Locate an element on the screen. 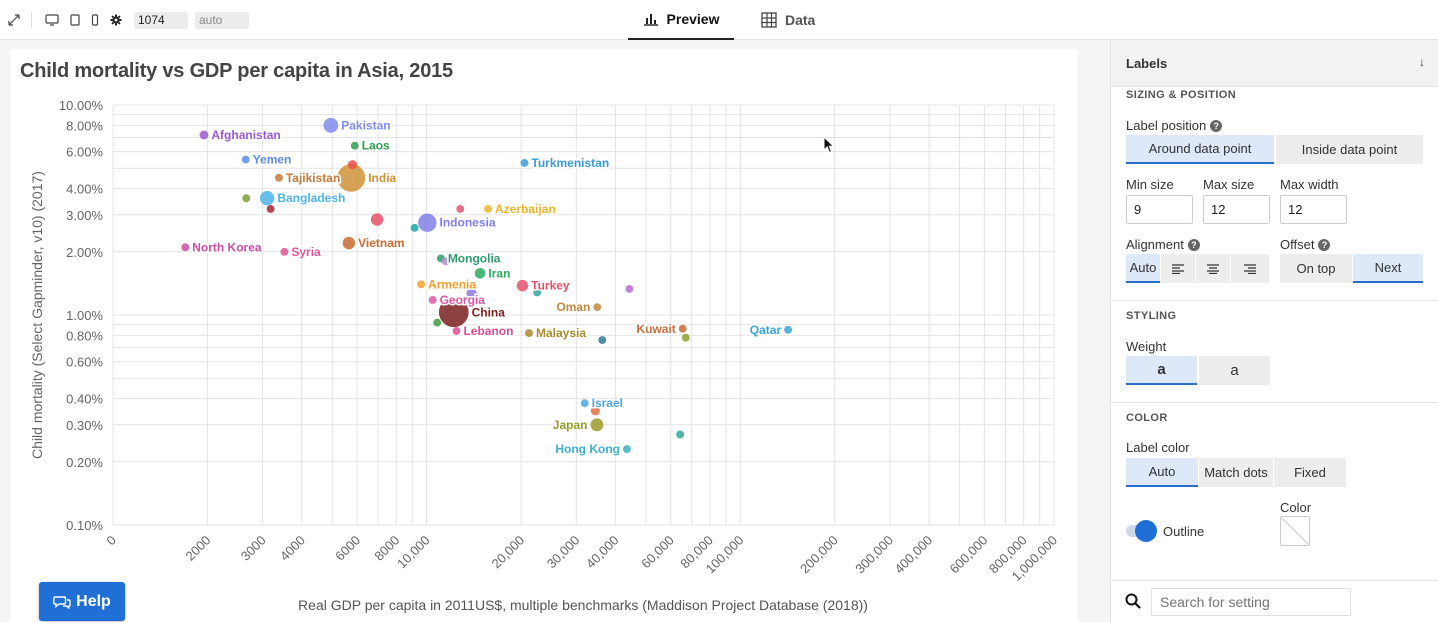  point-label: Kuwait is located at coordinates (655, 329).